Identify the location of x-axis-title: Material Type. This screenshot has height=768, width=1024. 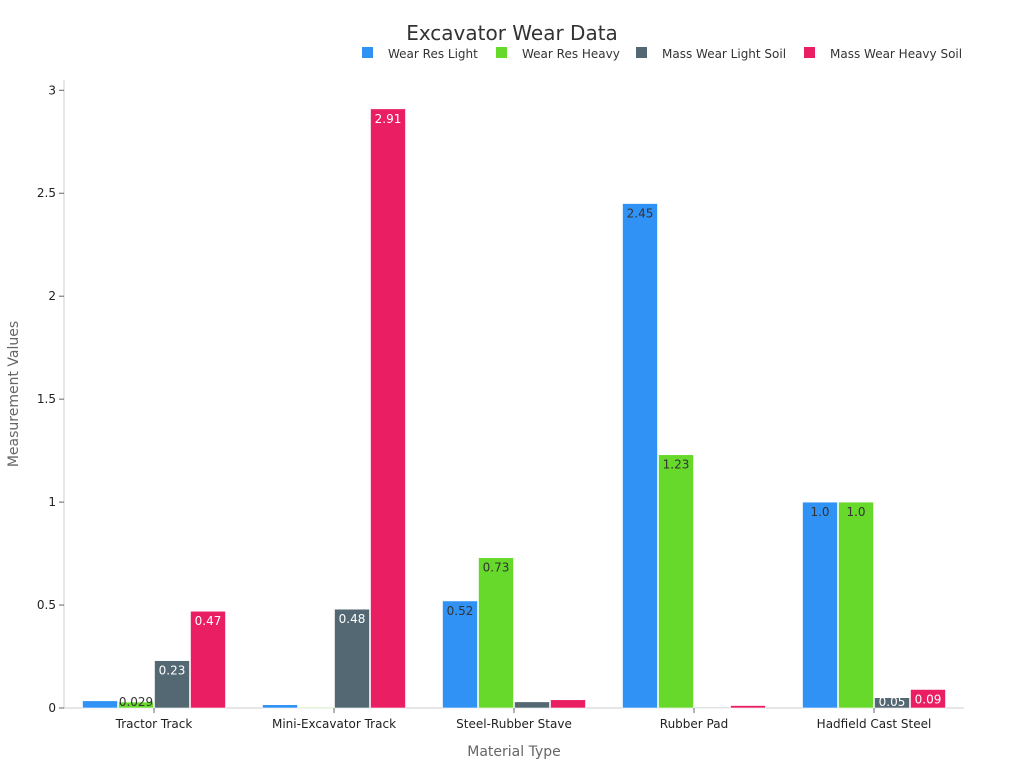
(513, 752).